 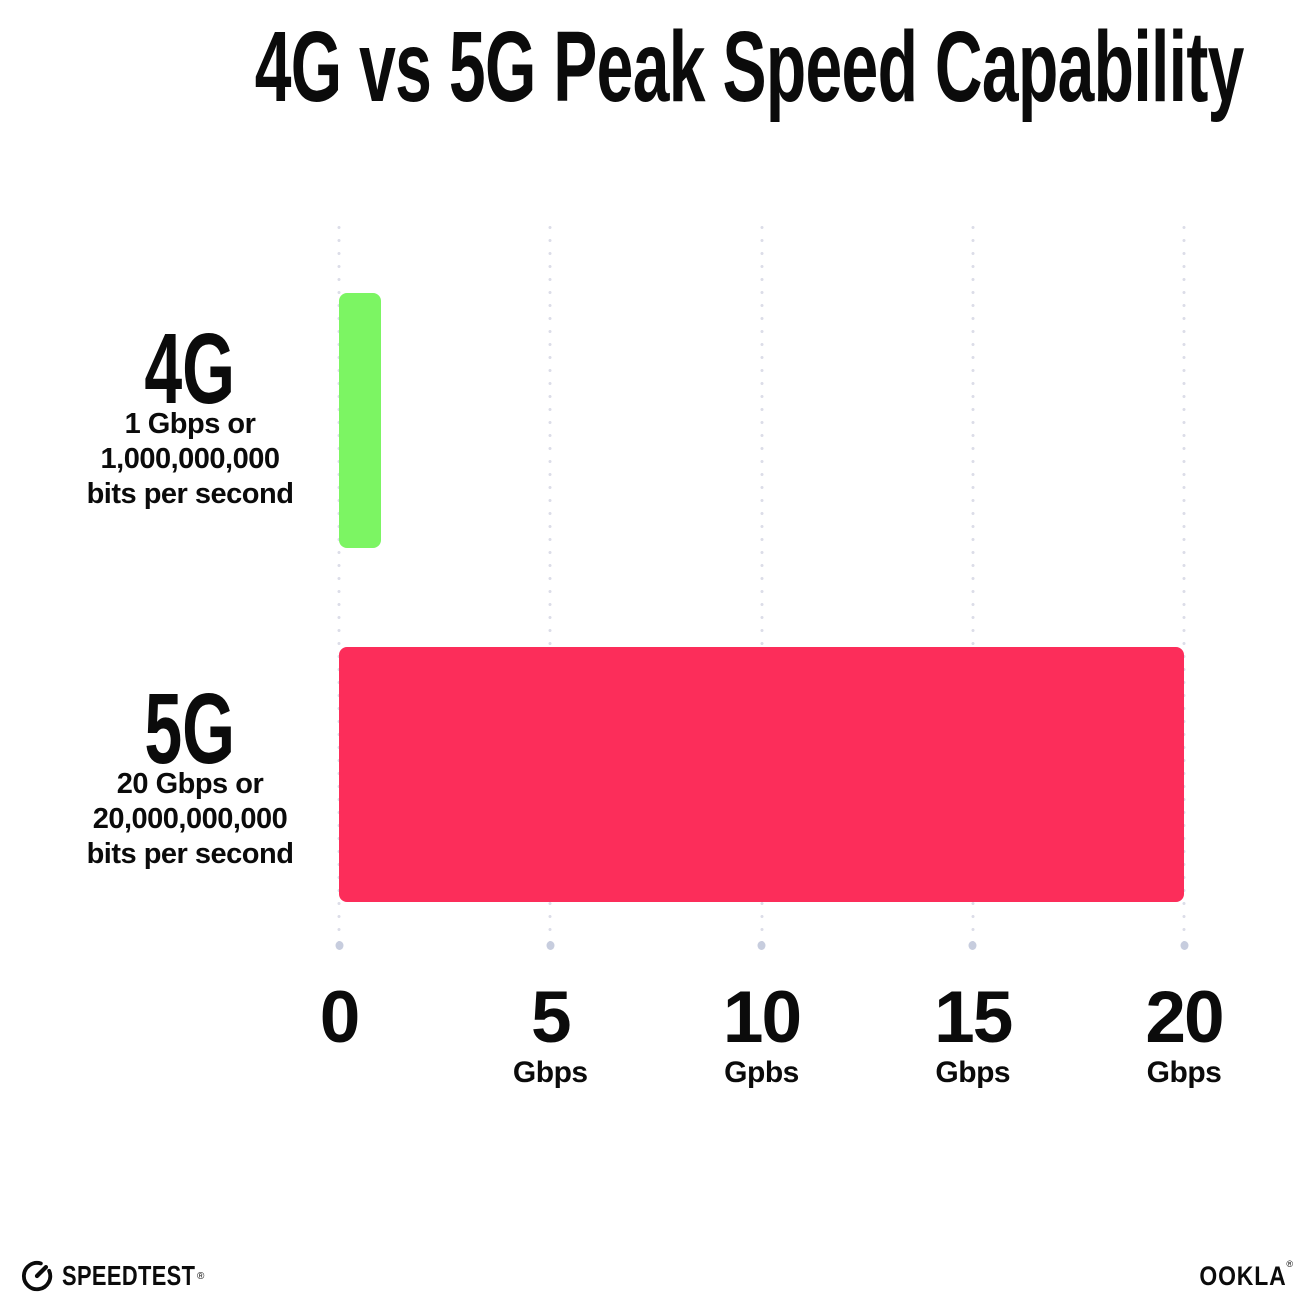 What do you see at coordinates (761, 1072) in the screenshot?
I see `x-tick-unit: Gpbs` at bounding box center [761, 1072].